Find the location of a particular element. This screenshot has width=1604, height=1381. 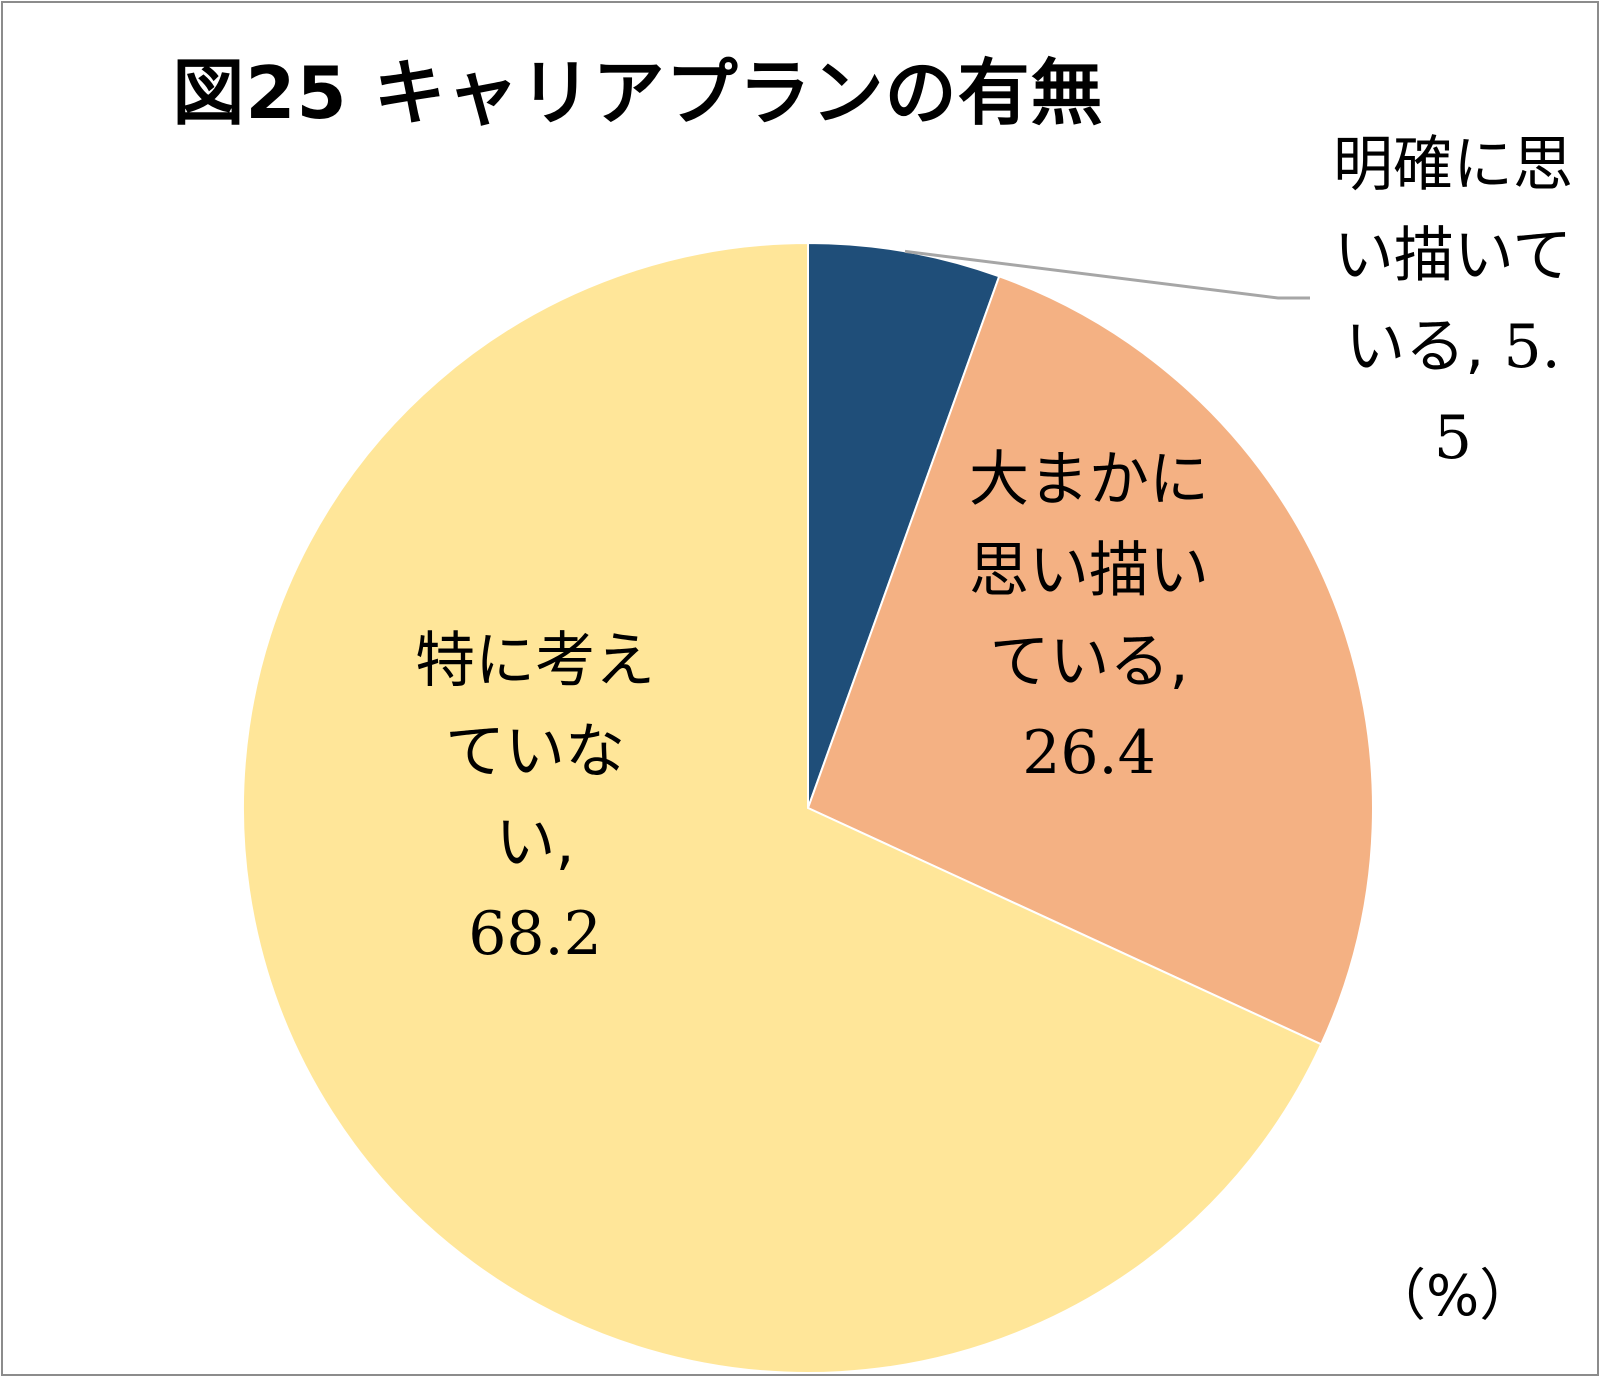

slice-label-no-plan: 特に考えていない, 68.2 is located at coordinates (535, 797).